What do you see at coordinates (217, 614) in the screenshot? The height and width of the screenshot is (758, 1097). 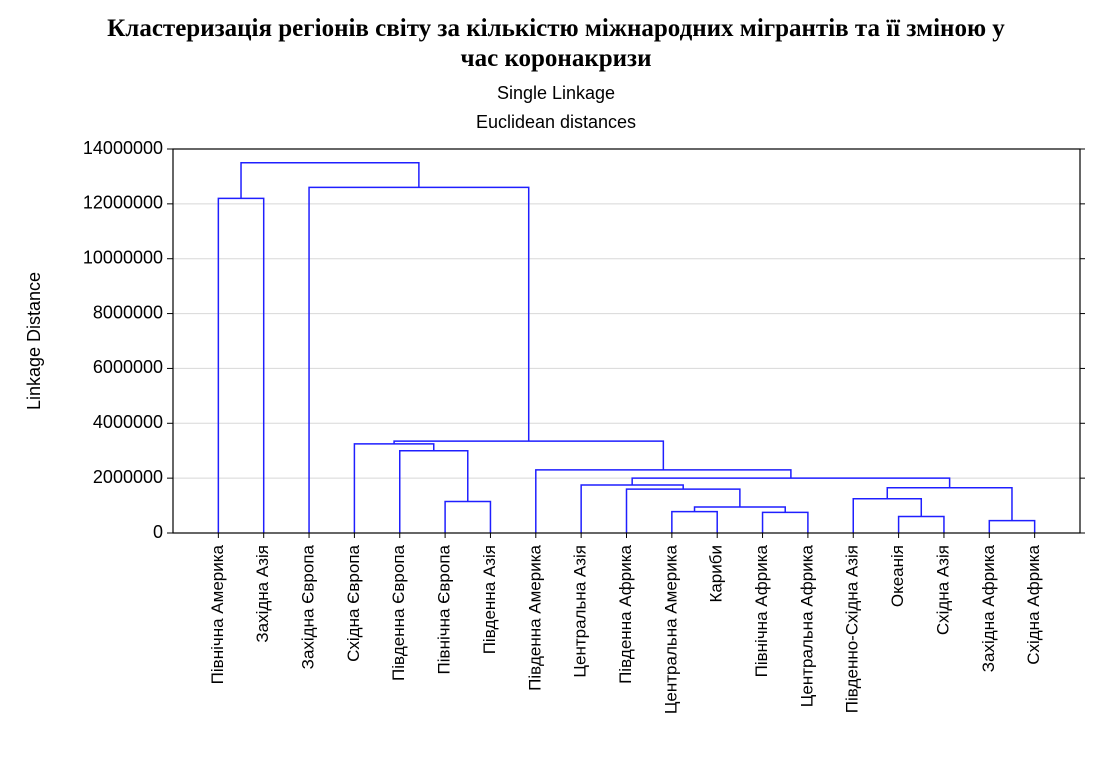 I see `leaf-label: Північна Америка` at bounding box center [217, 614].